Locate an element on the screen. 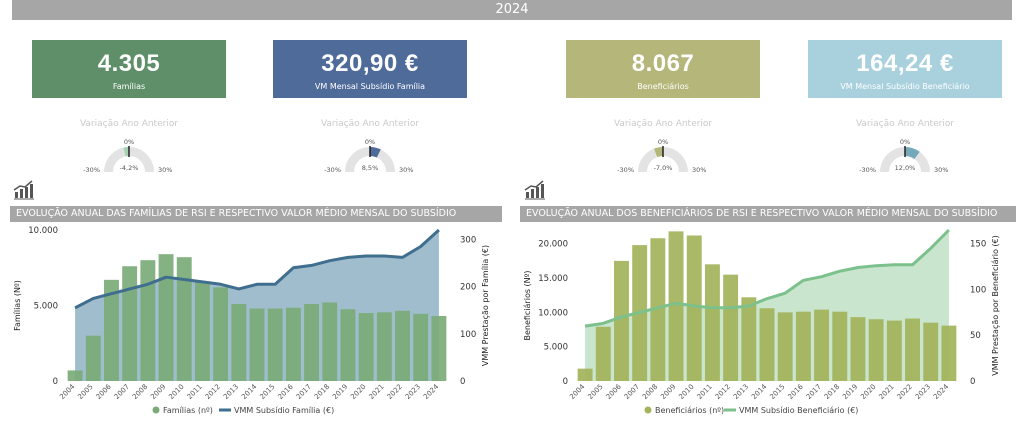 This screenshot has width=1024, height=447. bar-2008 is located at coordinates (147, 320).